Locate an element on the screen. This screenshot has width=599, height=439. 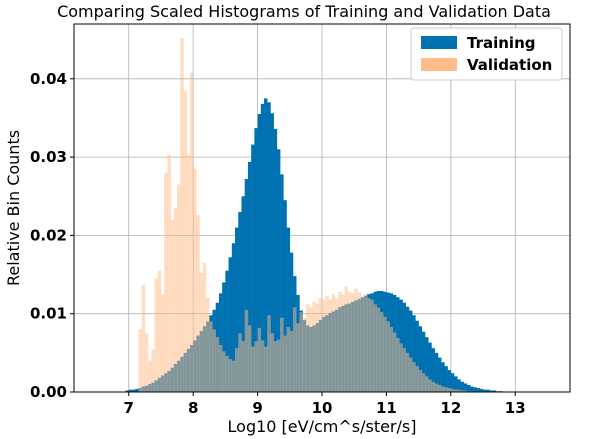
x-tick-label: 9 is located at coordinates (257, 408).